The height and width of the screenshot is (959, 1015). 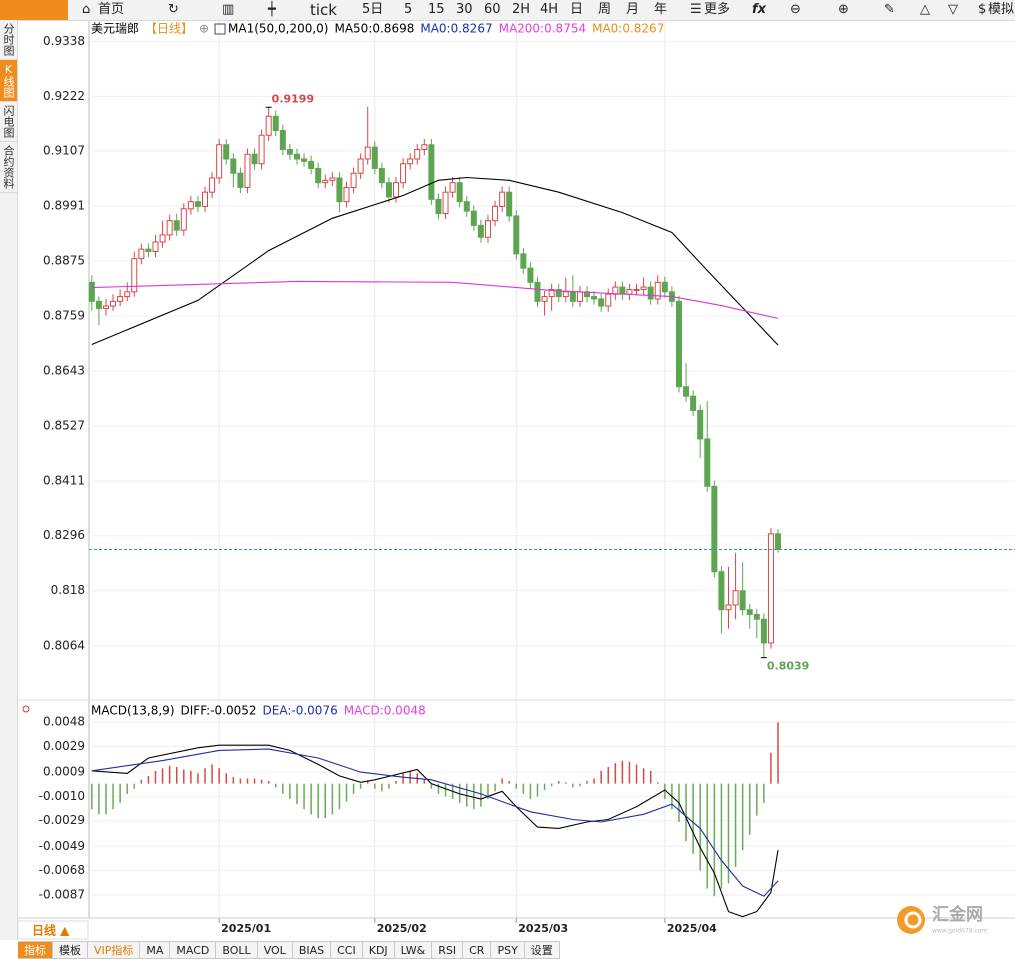 What do you see at coordinates (86, 9) in the screenshot?
I see `toolbar-icon: ⌂` at bounding box center [86, 9].